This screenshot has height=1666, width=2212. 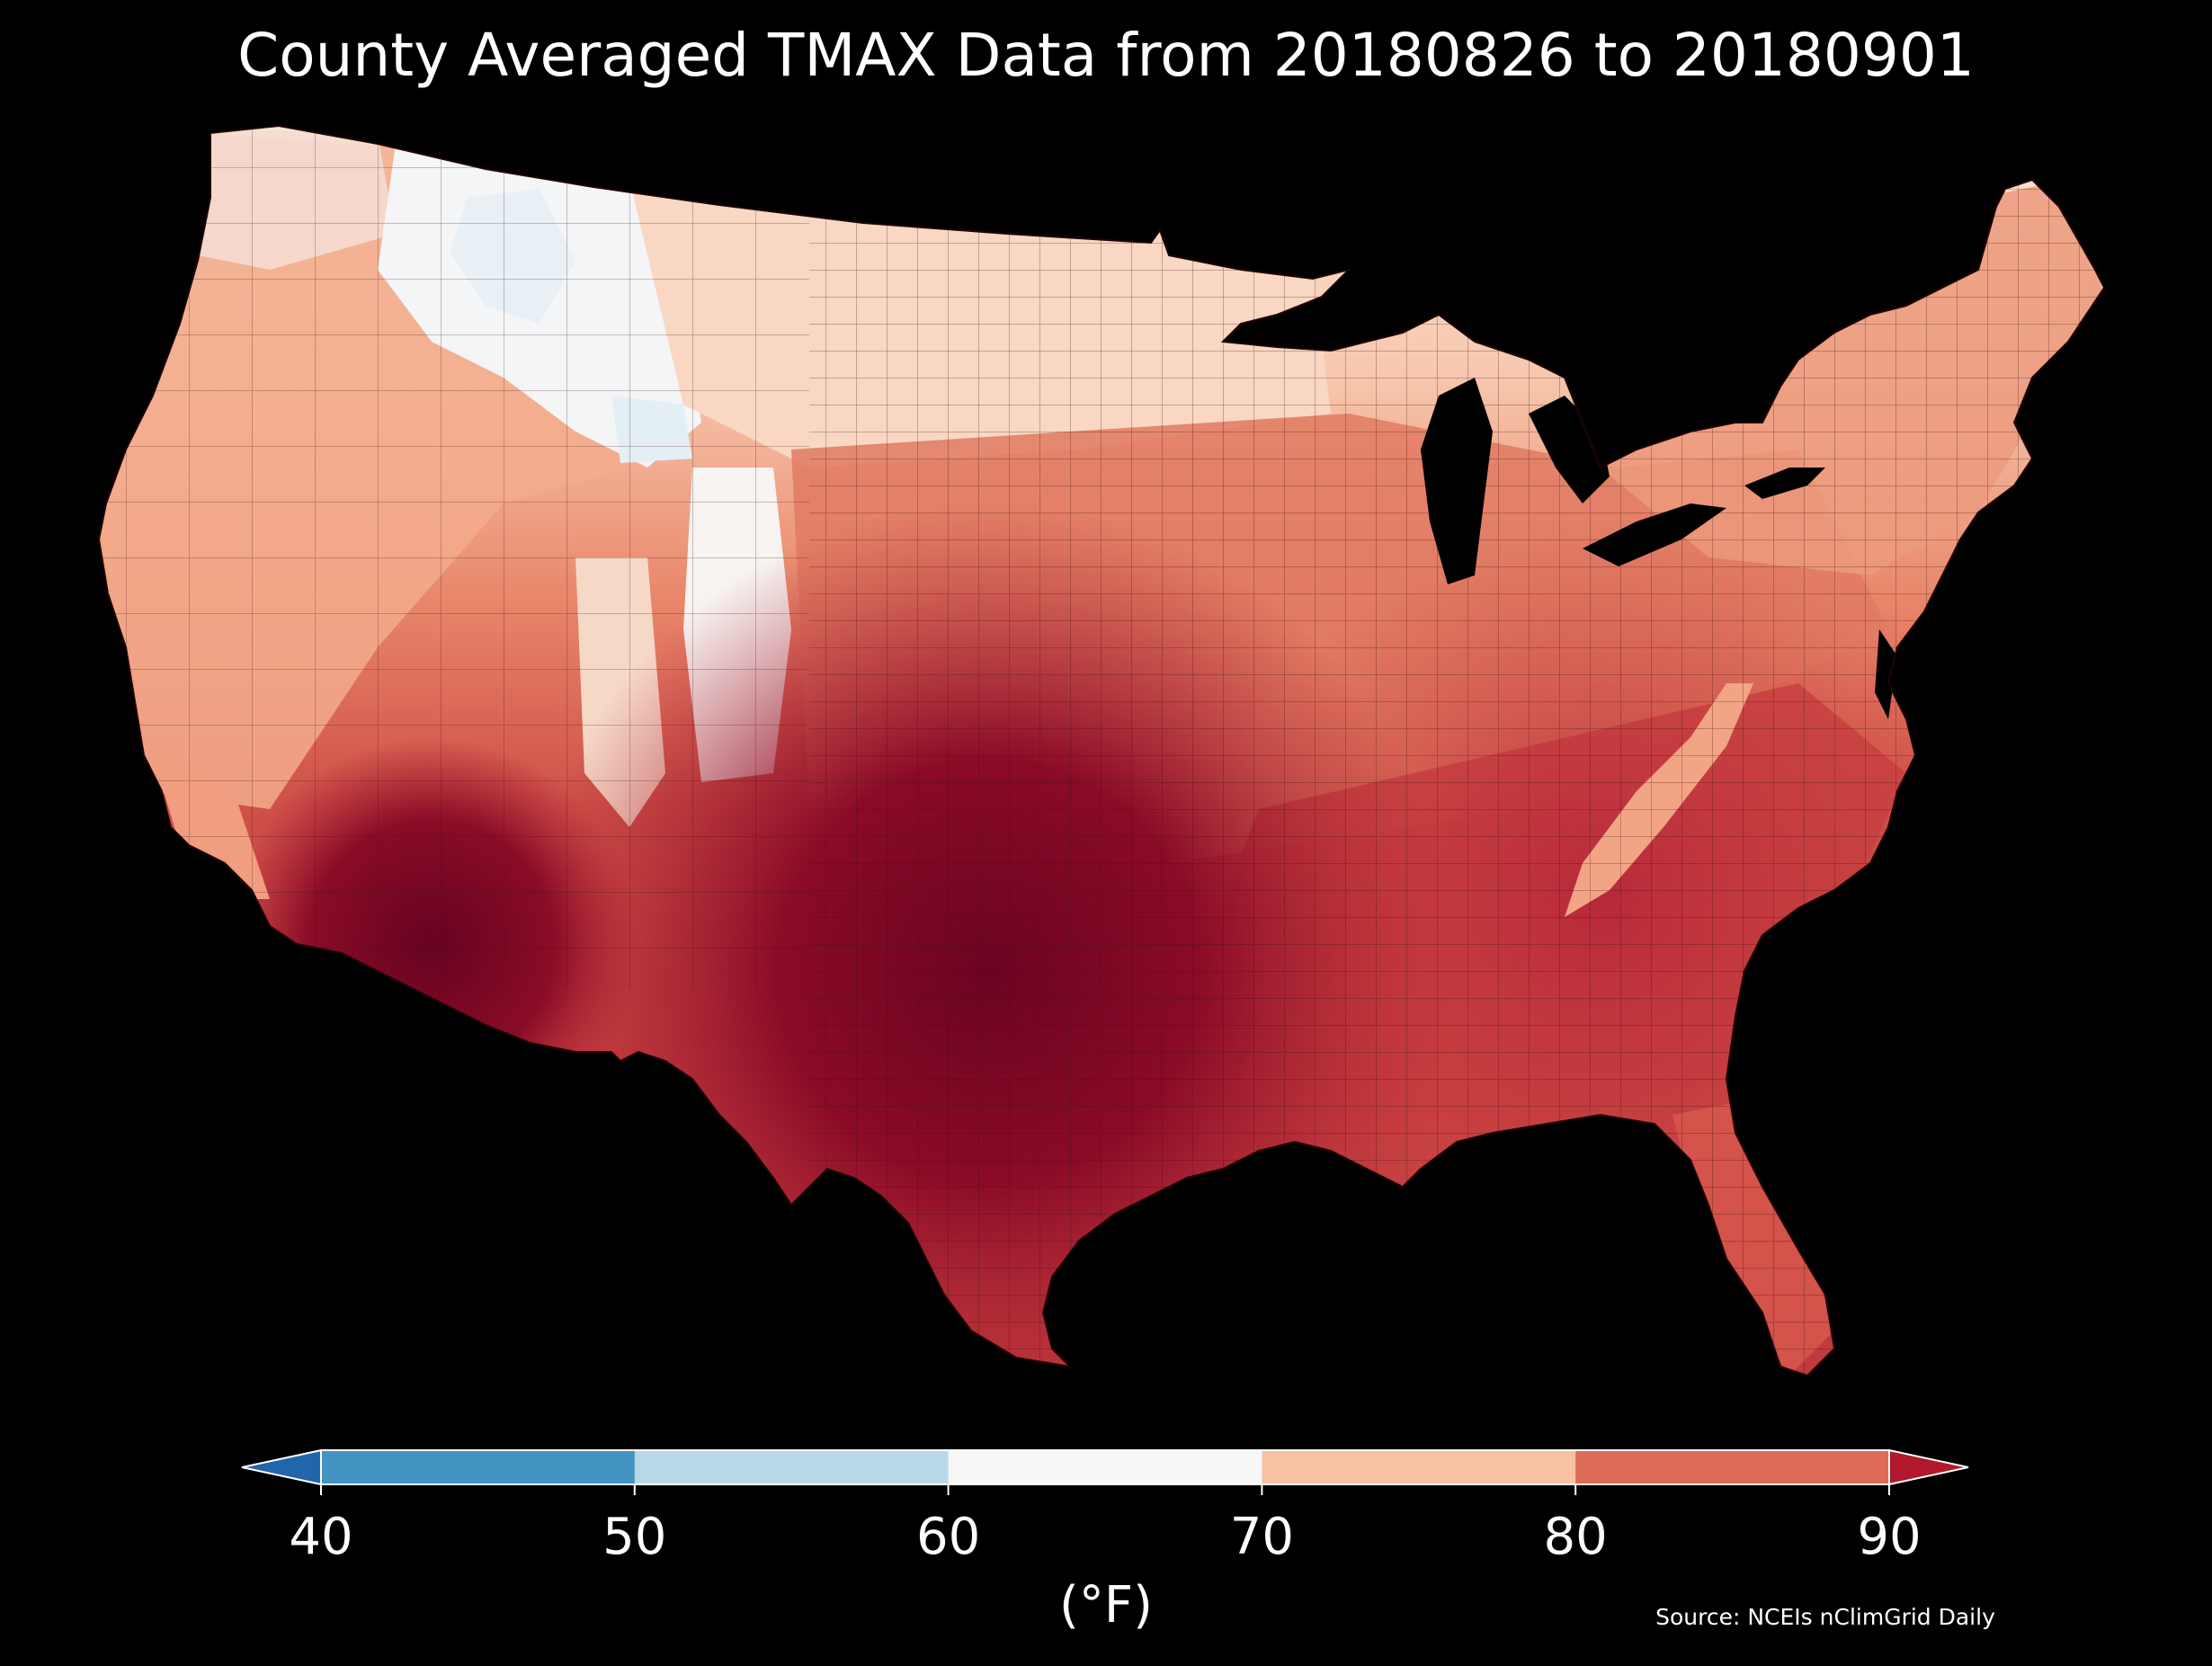 What do you see at coordinates (634, 1537) in the screenshot?
I see `colorbar-tick-label: 50` at bounding box center [634, 1537].